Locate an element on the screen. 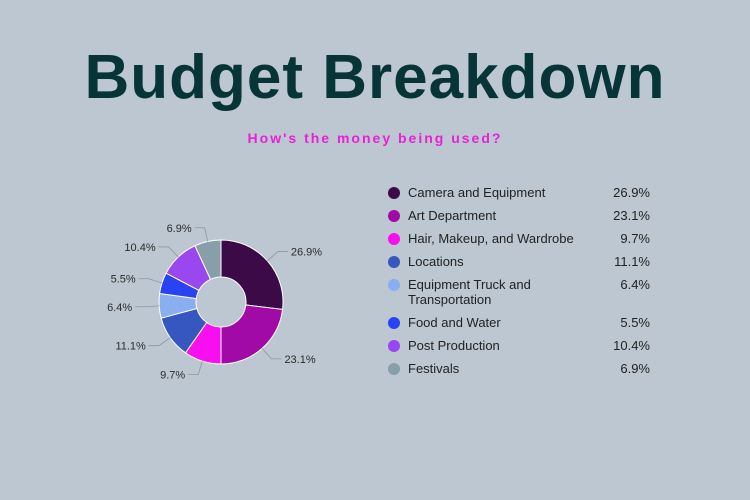 The width and height of the screenshot is (750, 500). leader-line-food-and-water is located at coordinates (150, 281).